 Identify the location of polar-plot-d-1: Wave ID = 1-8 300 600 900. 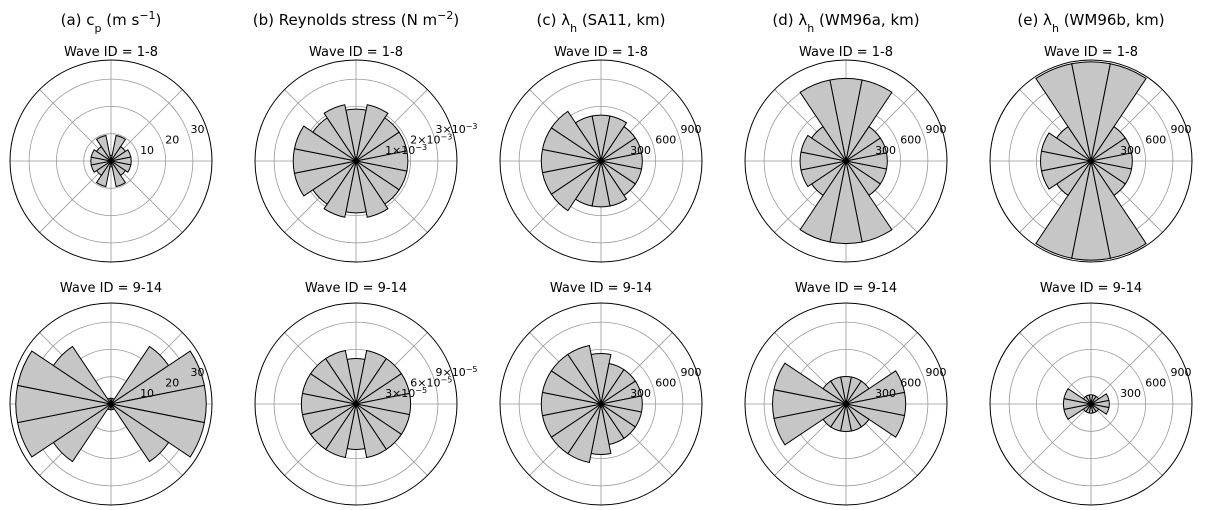
(846, 154).